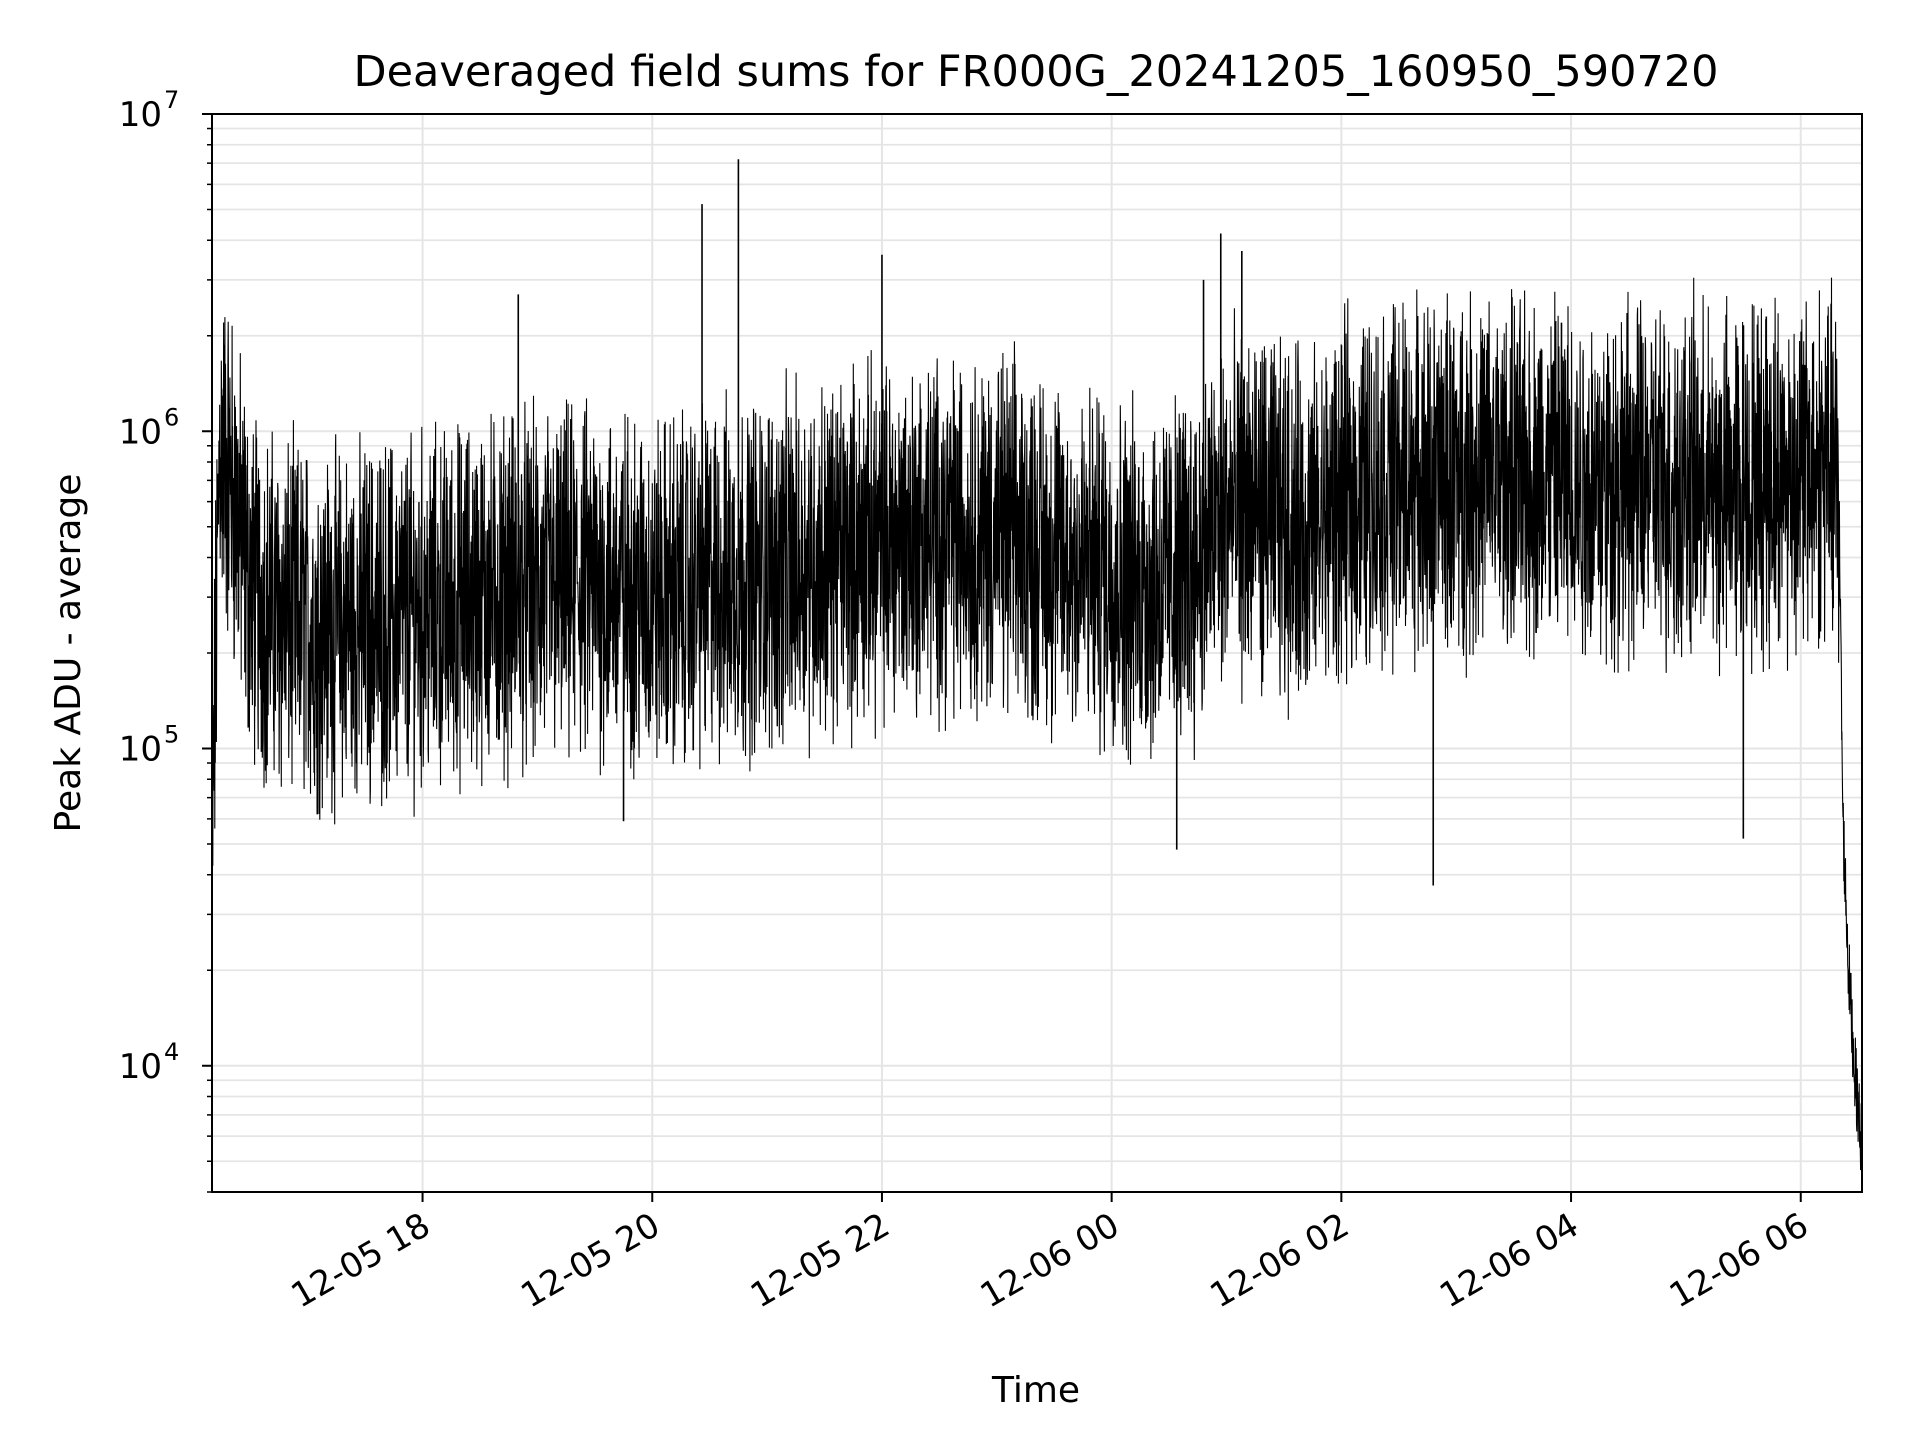 This screenshot has width=1920, height=1440. Describe the element at coordinates (171, 1052) in the screenshot. I see `y-tick-exponent: 4` at that location.